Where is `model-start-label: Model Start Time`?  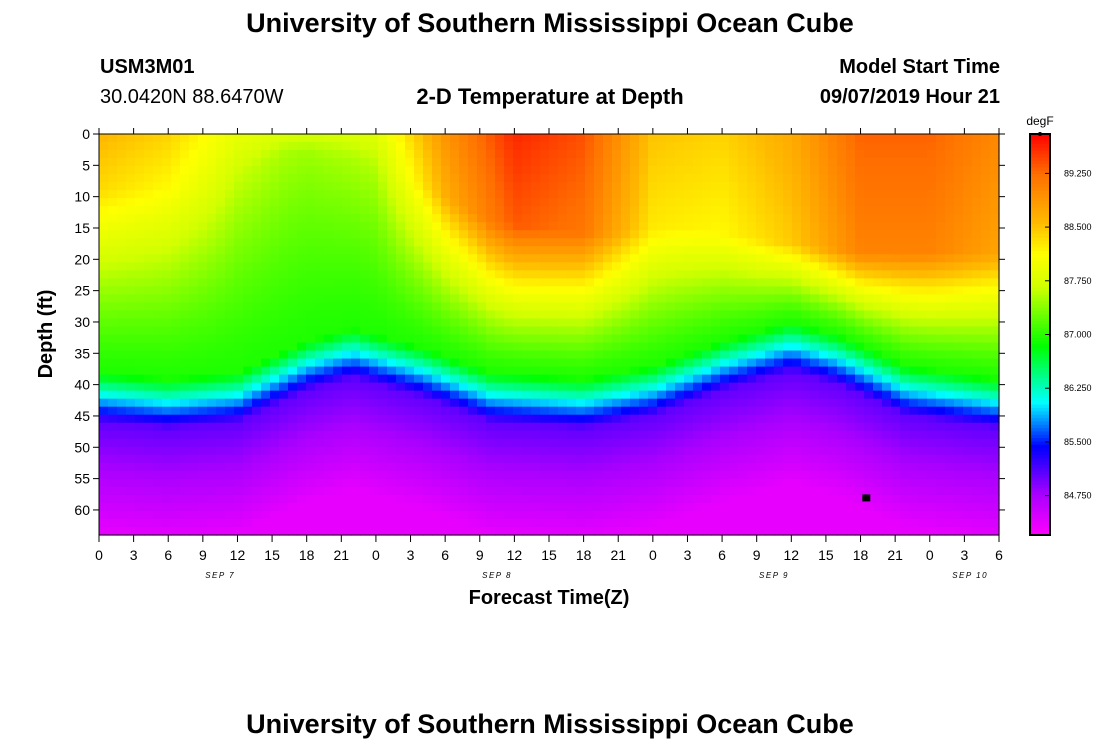 model-start-label: Model Start Time is located at coordinates (919, 67).